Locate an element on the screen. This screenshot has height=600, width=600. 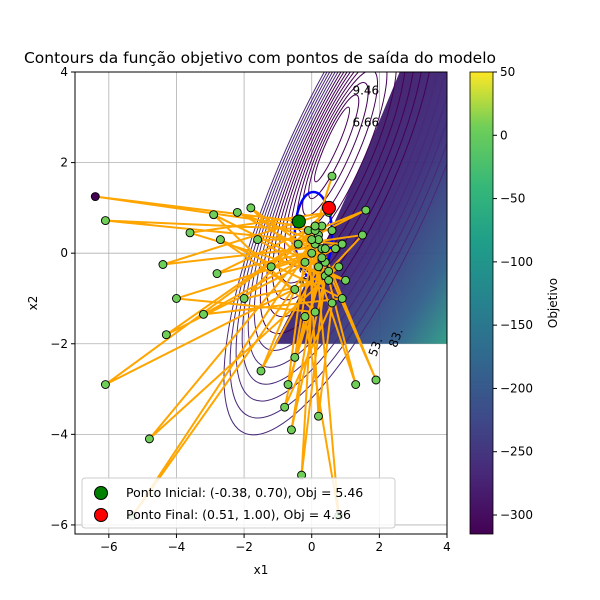
y-tick-label: 2 is located at coordinates (64, 163).